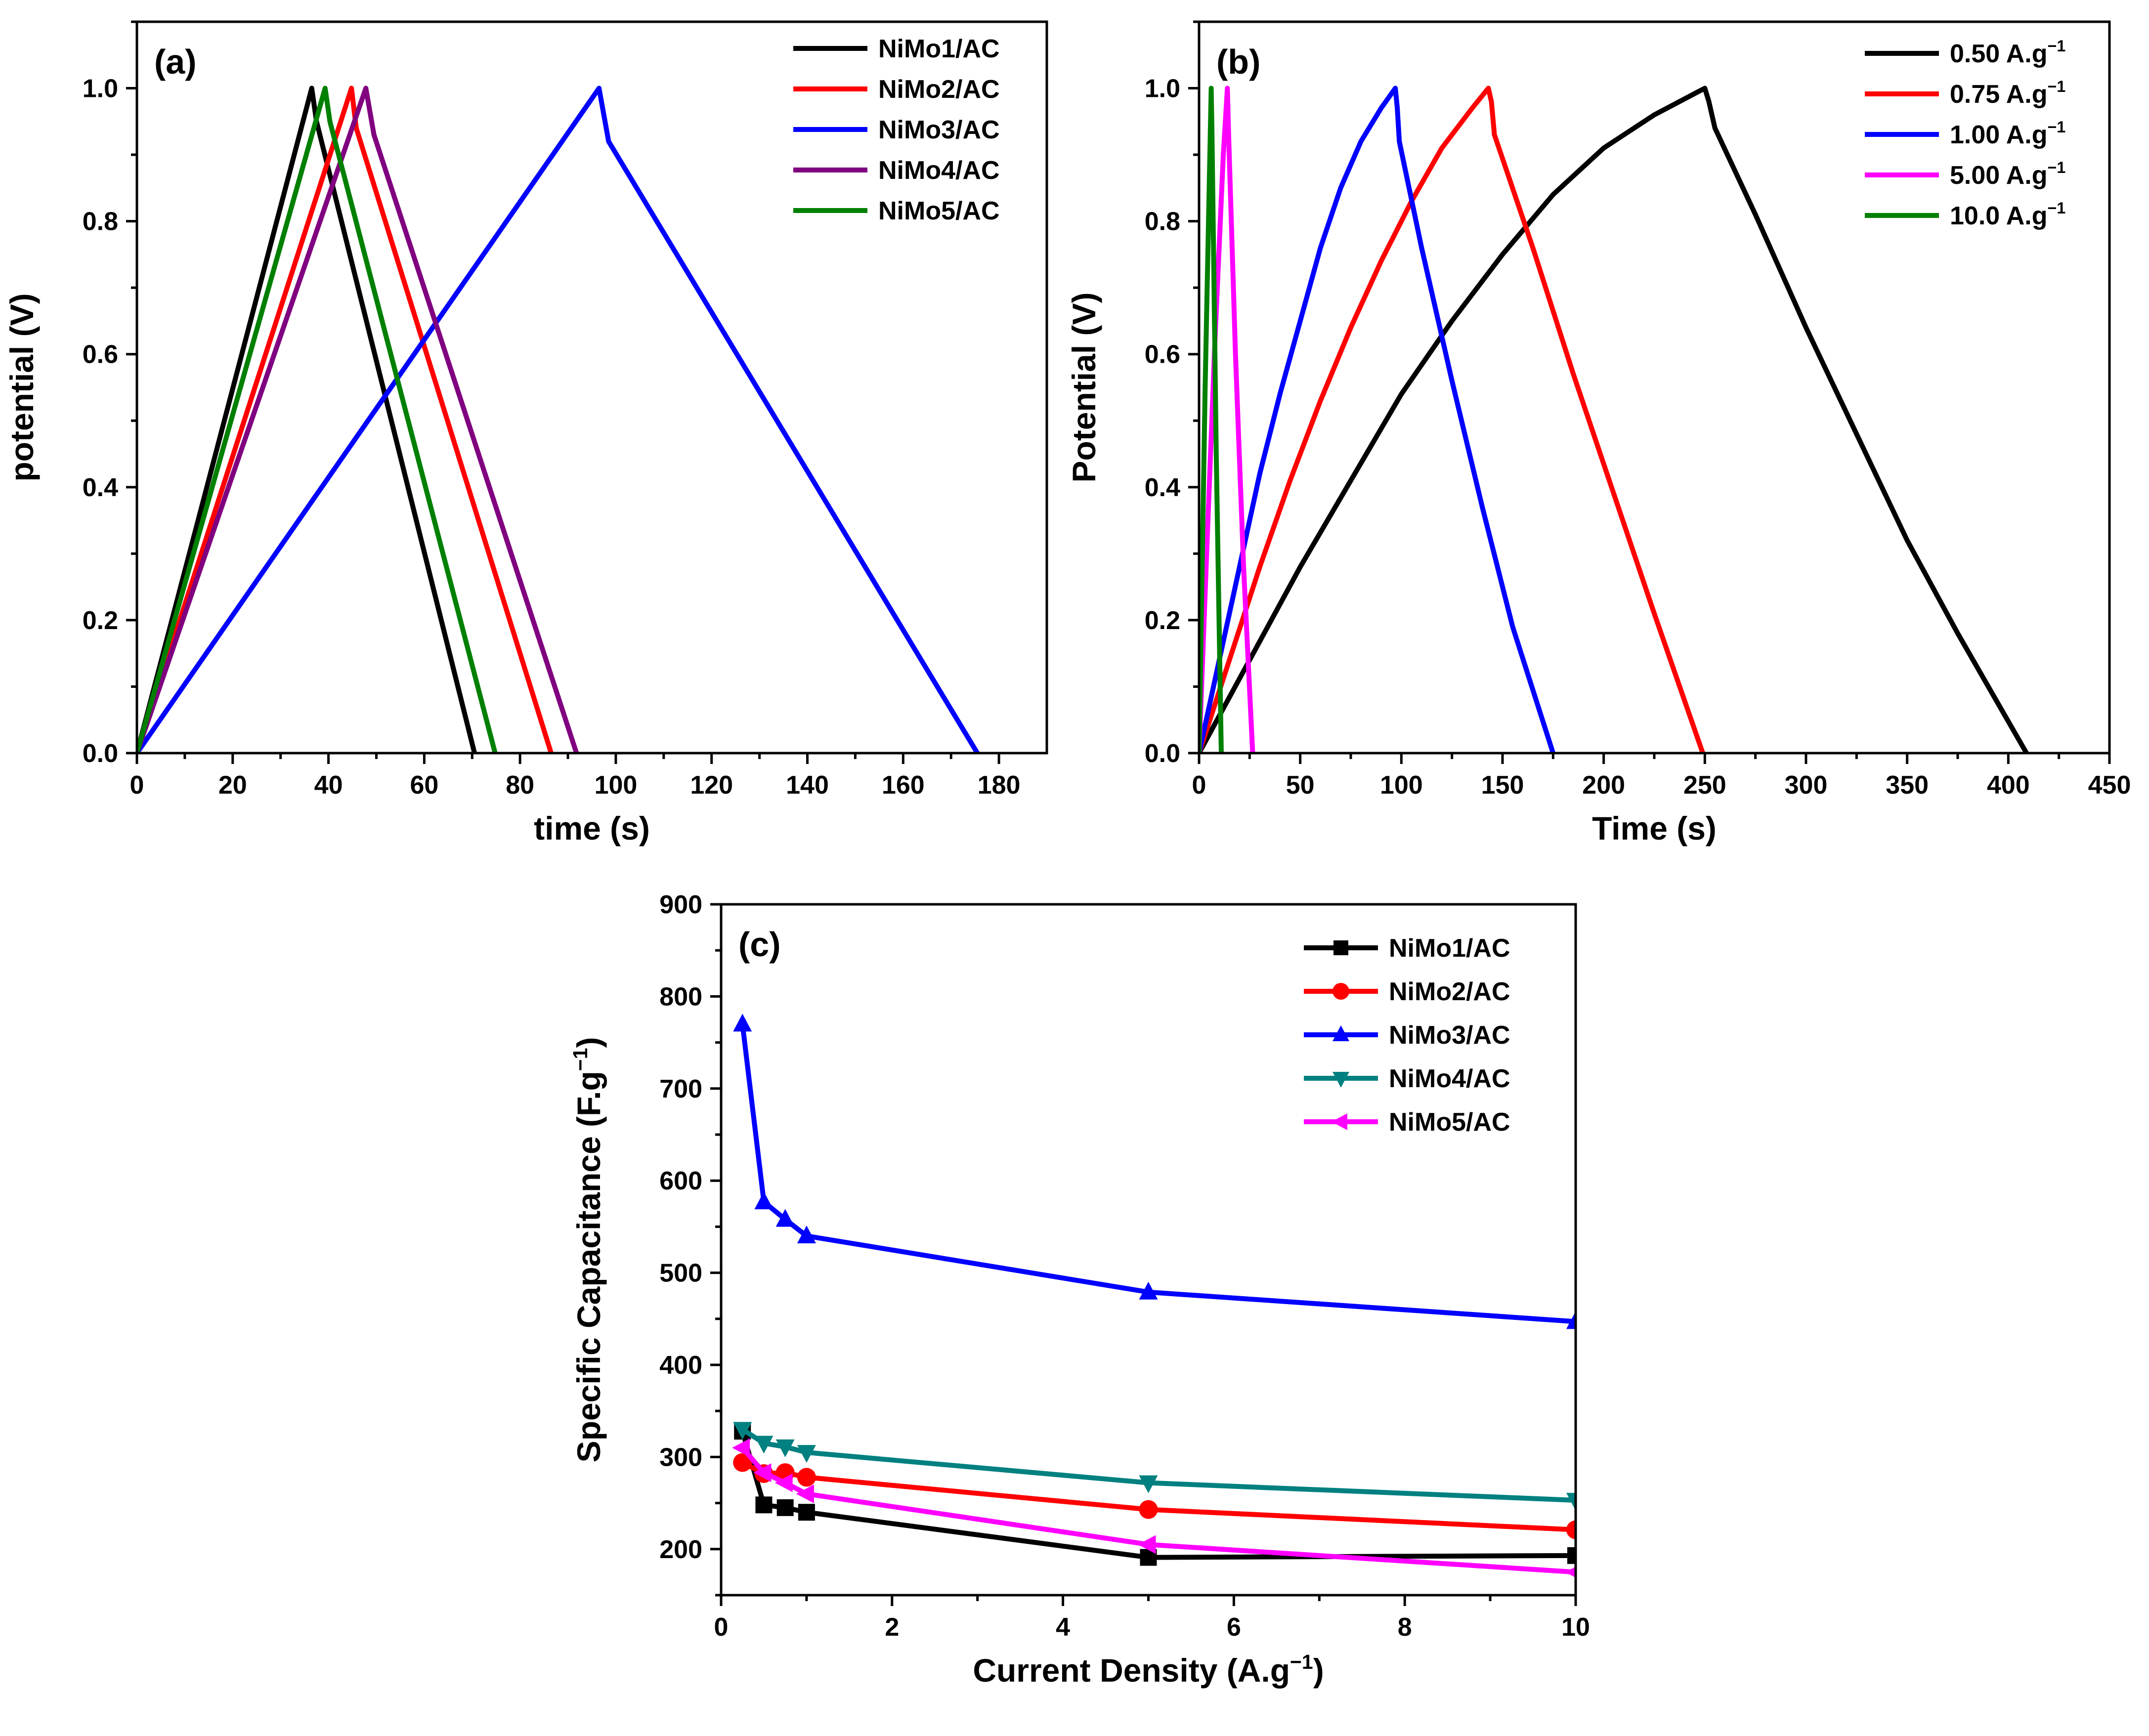 The width and height of the screenshot is (2149, 1736). I want to click on x-tick-label: 180, so click(1000, 786).